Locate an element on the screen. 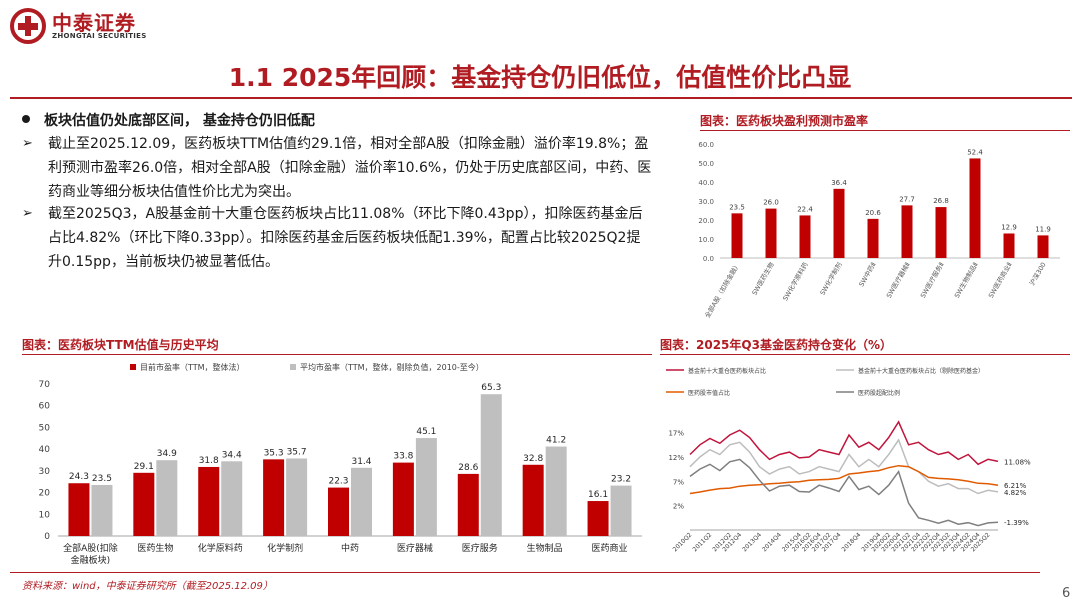  x-tick-label: 2010Q2 is located at coordinates (683, 542).